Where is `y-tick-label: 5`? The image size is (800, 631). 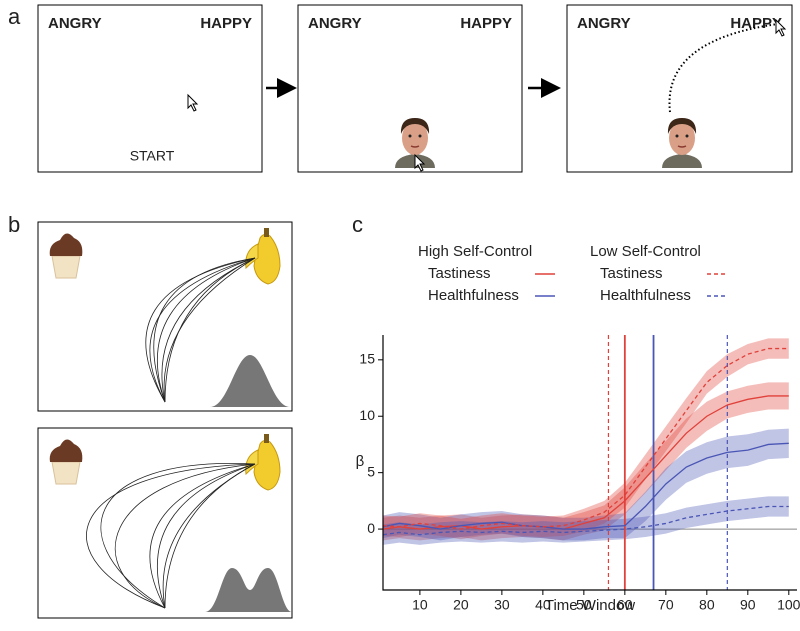
y-tick-label: 5 is located at coordinates (371, 471).